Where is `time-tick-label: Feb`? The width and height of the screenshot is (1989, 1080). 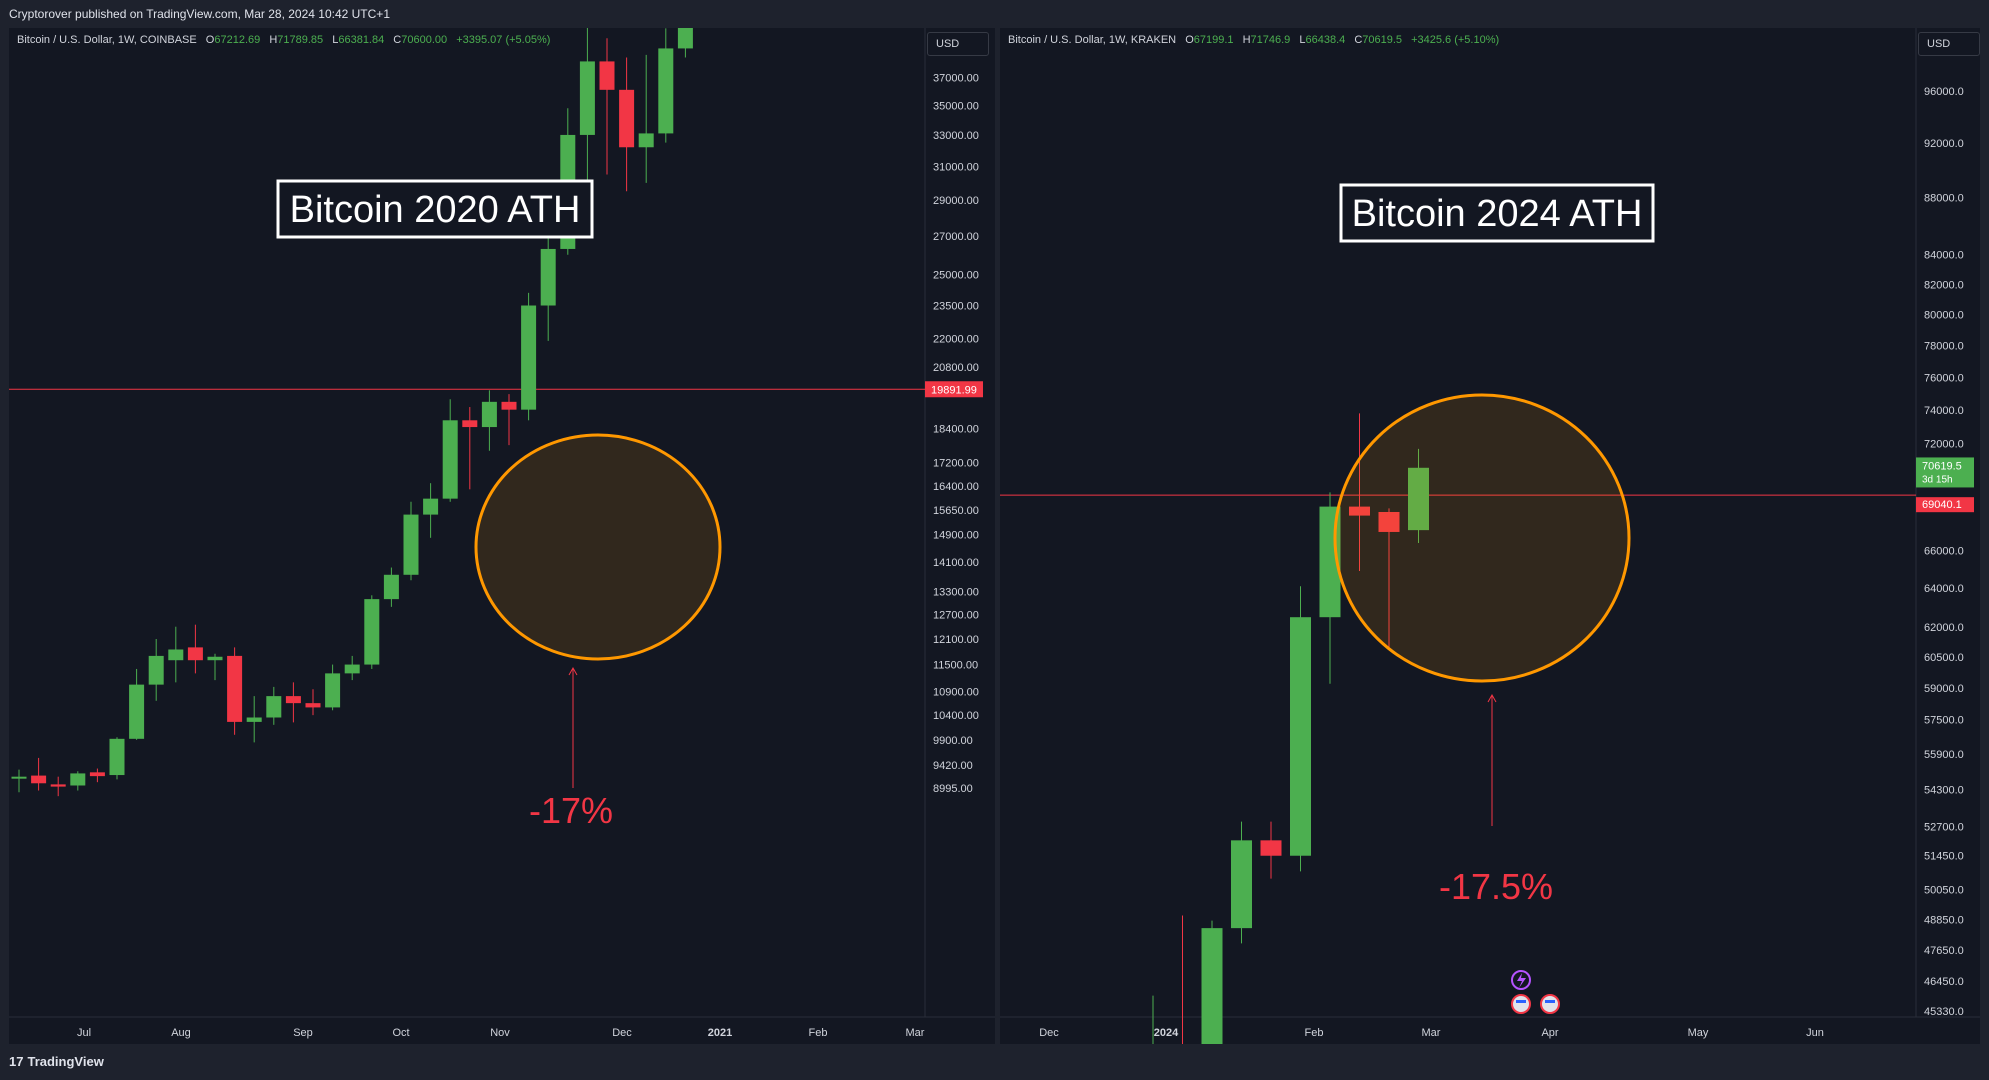 time-tick-label: Feb is located at coordinates (818, 1033).